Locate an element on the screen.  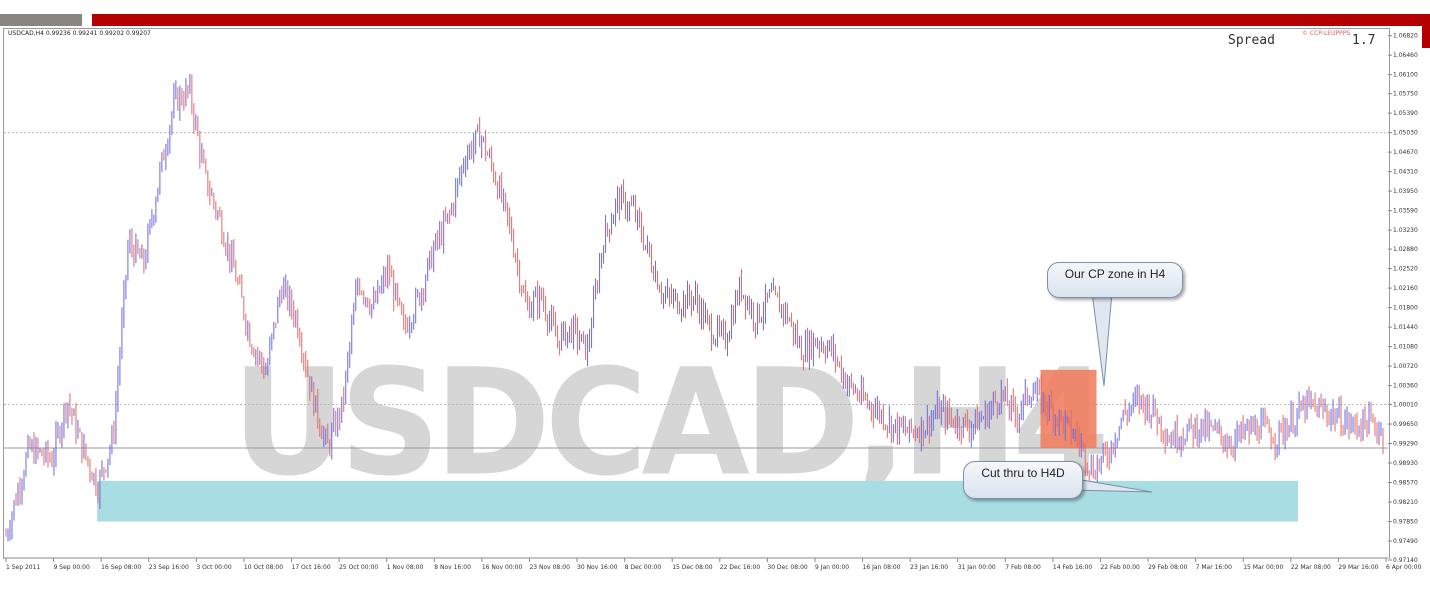
y-tick-label: 1.04670 is located at coordinates (1405, 152).